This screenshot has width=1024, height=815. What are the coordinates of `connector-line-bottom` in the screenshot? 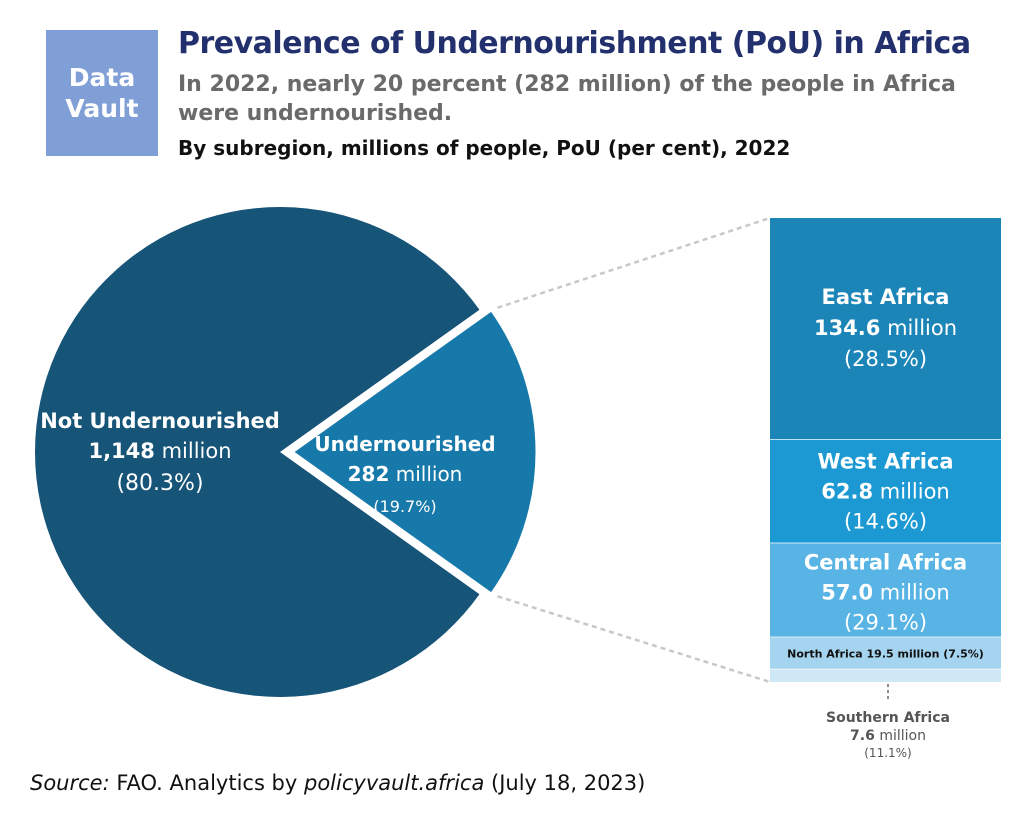 It's located at (634, 639).